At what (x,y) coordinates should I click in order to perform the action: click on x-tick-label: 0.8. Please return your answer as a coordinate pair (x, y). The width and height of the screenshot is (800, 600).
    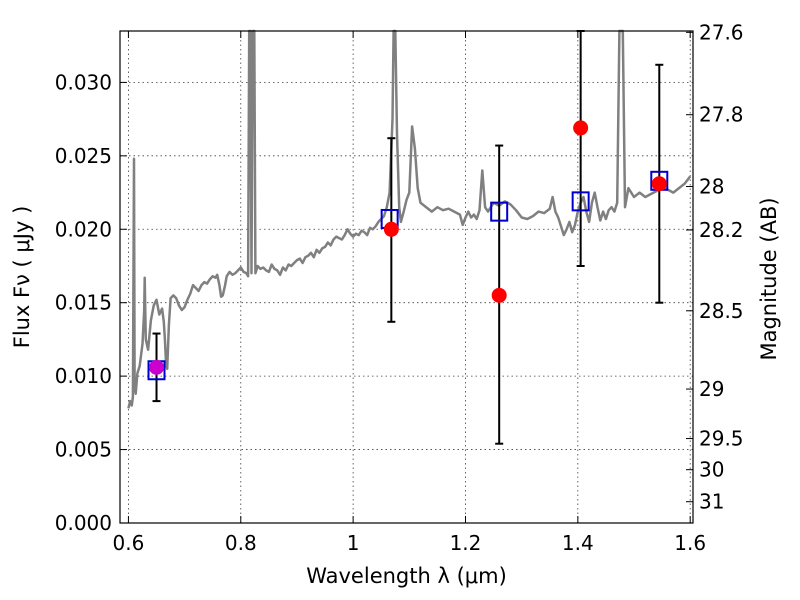
    Looking at the image, I should click on (241, 543).